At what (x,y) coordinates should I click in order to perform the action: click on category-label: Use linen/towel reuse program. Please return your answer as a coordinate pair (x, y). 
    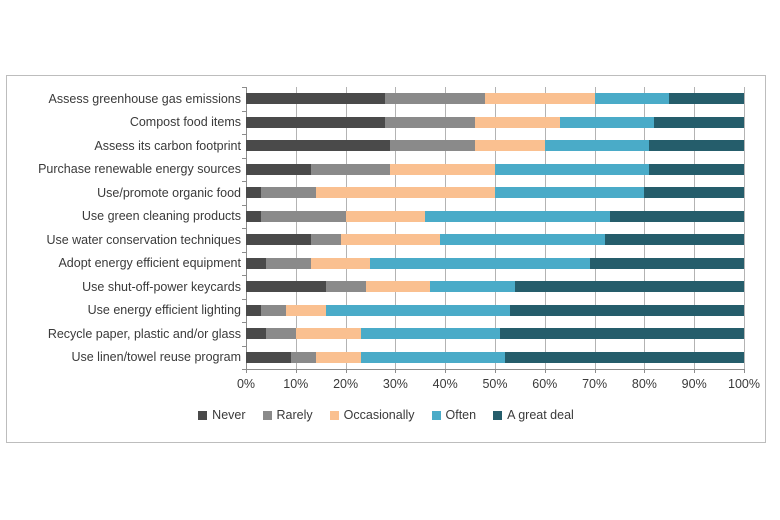
    Looking at the image, I should click on (156, 357).